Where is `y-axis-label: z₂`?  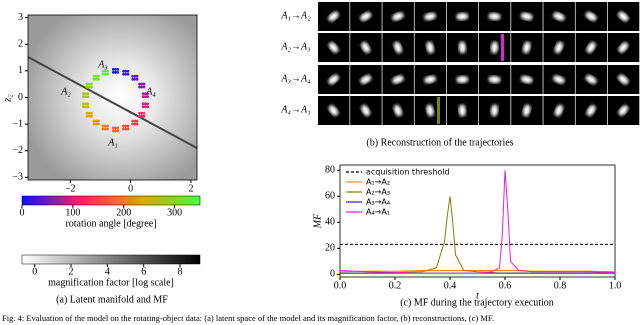 y-axis-label: z₂ is located at coordinates (7, 98).